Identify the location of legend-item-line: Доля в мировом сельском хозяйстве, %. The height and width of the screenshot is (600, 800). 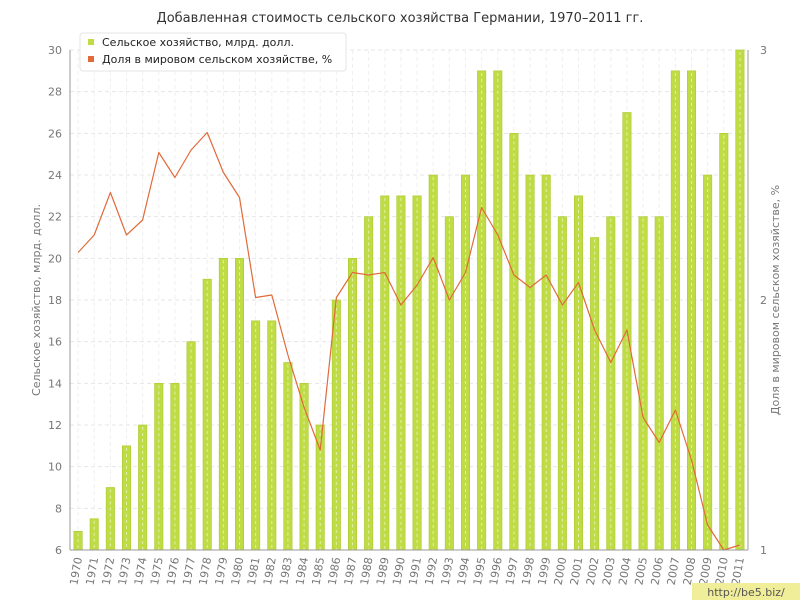
(217, 59).